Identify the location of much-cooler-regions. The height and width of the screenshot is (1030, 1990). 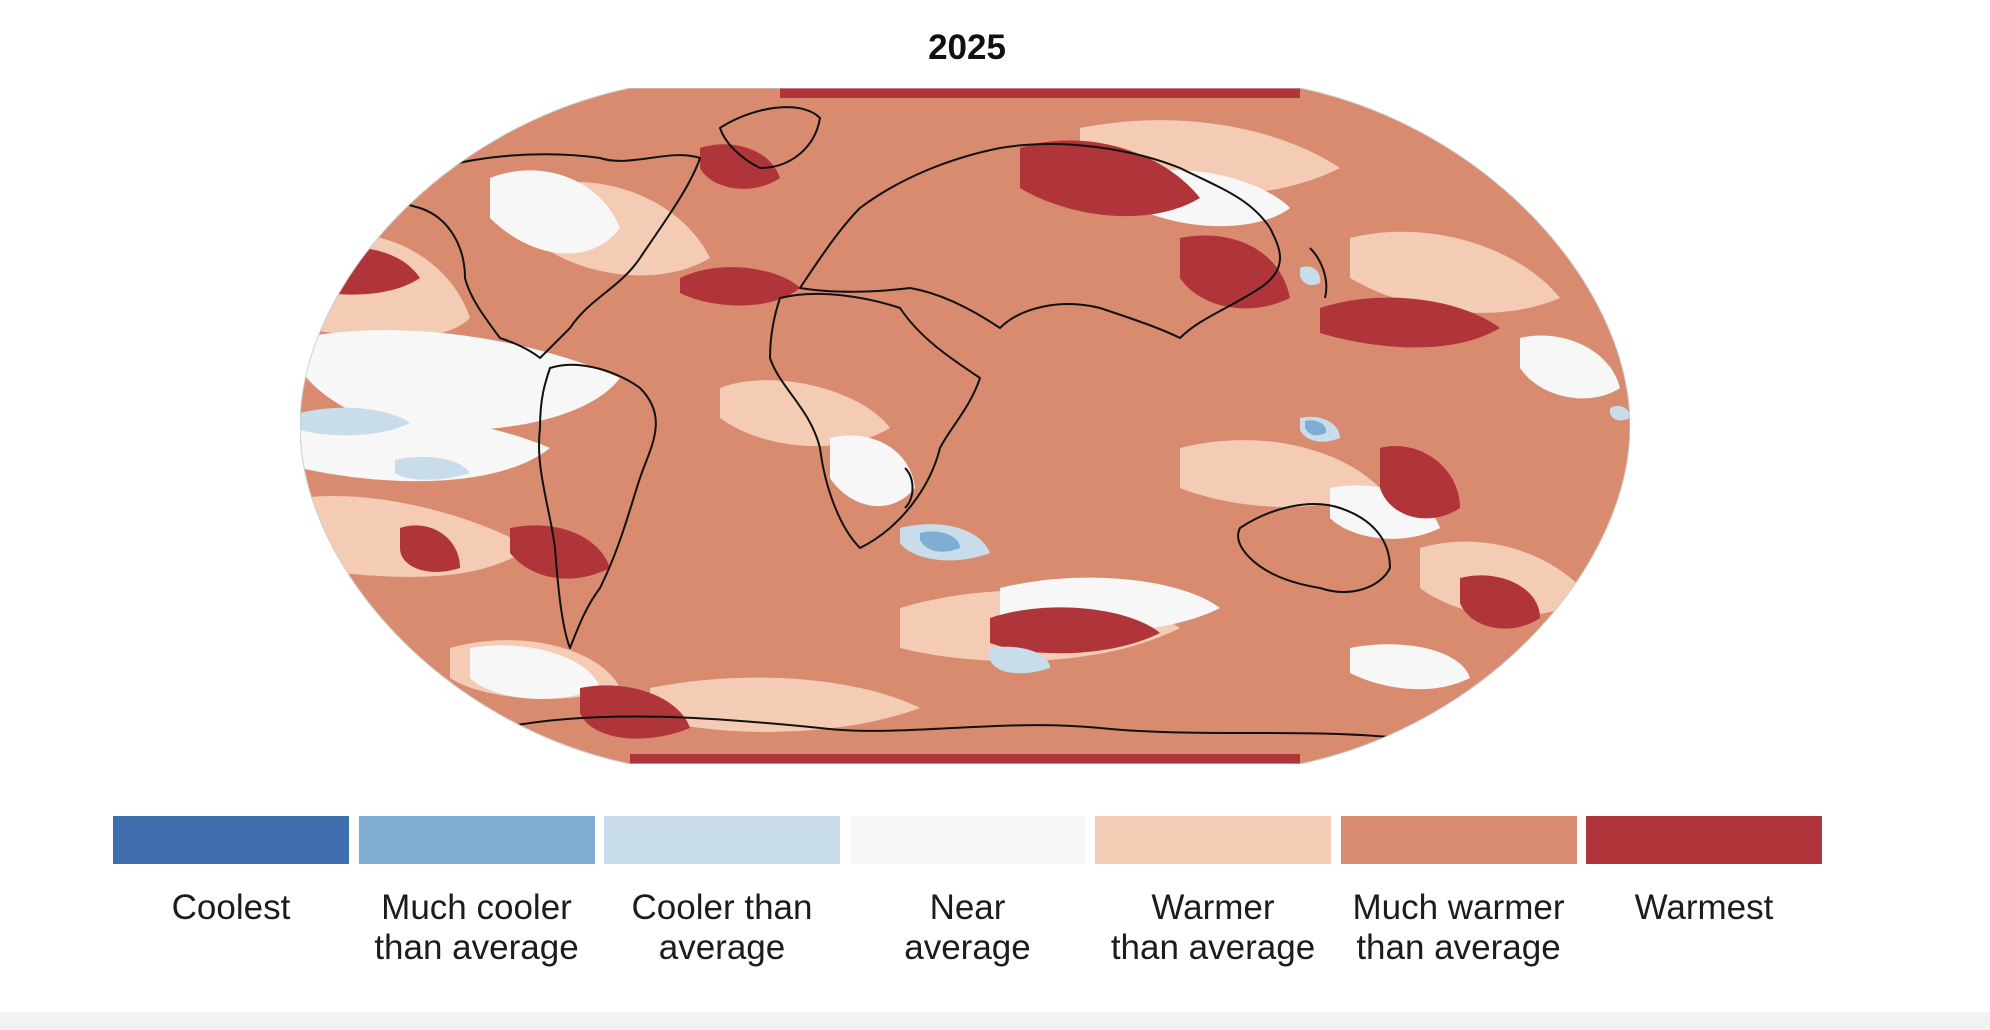
(1123, 486).